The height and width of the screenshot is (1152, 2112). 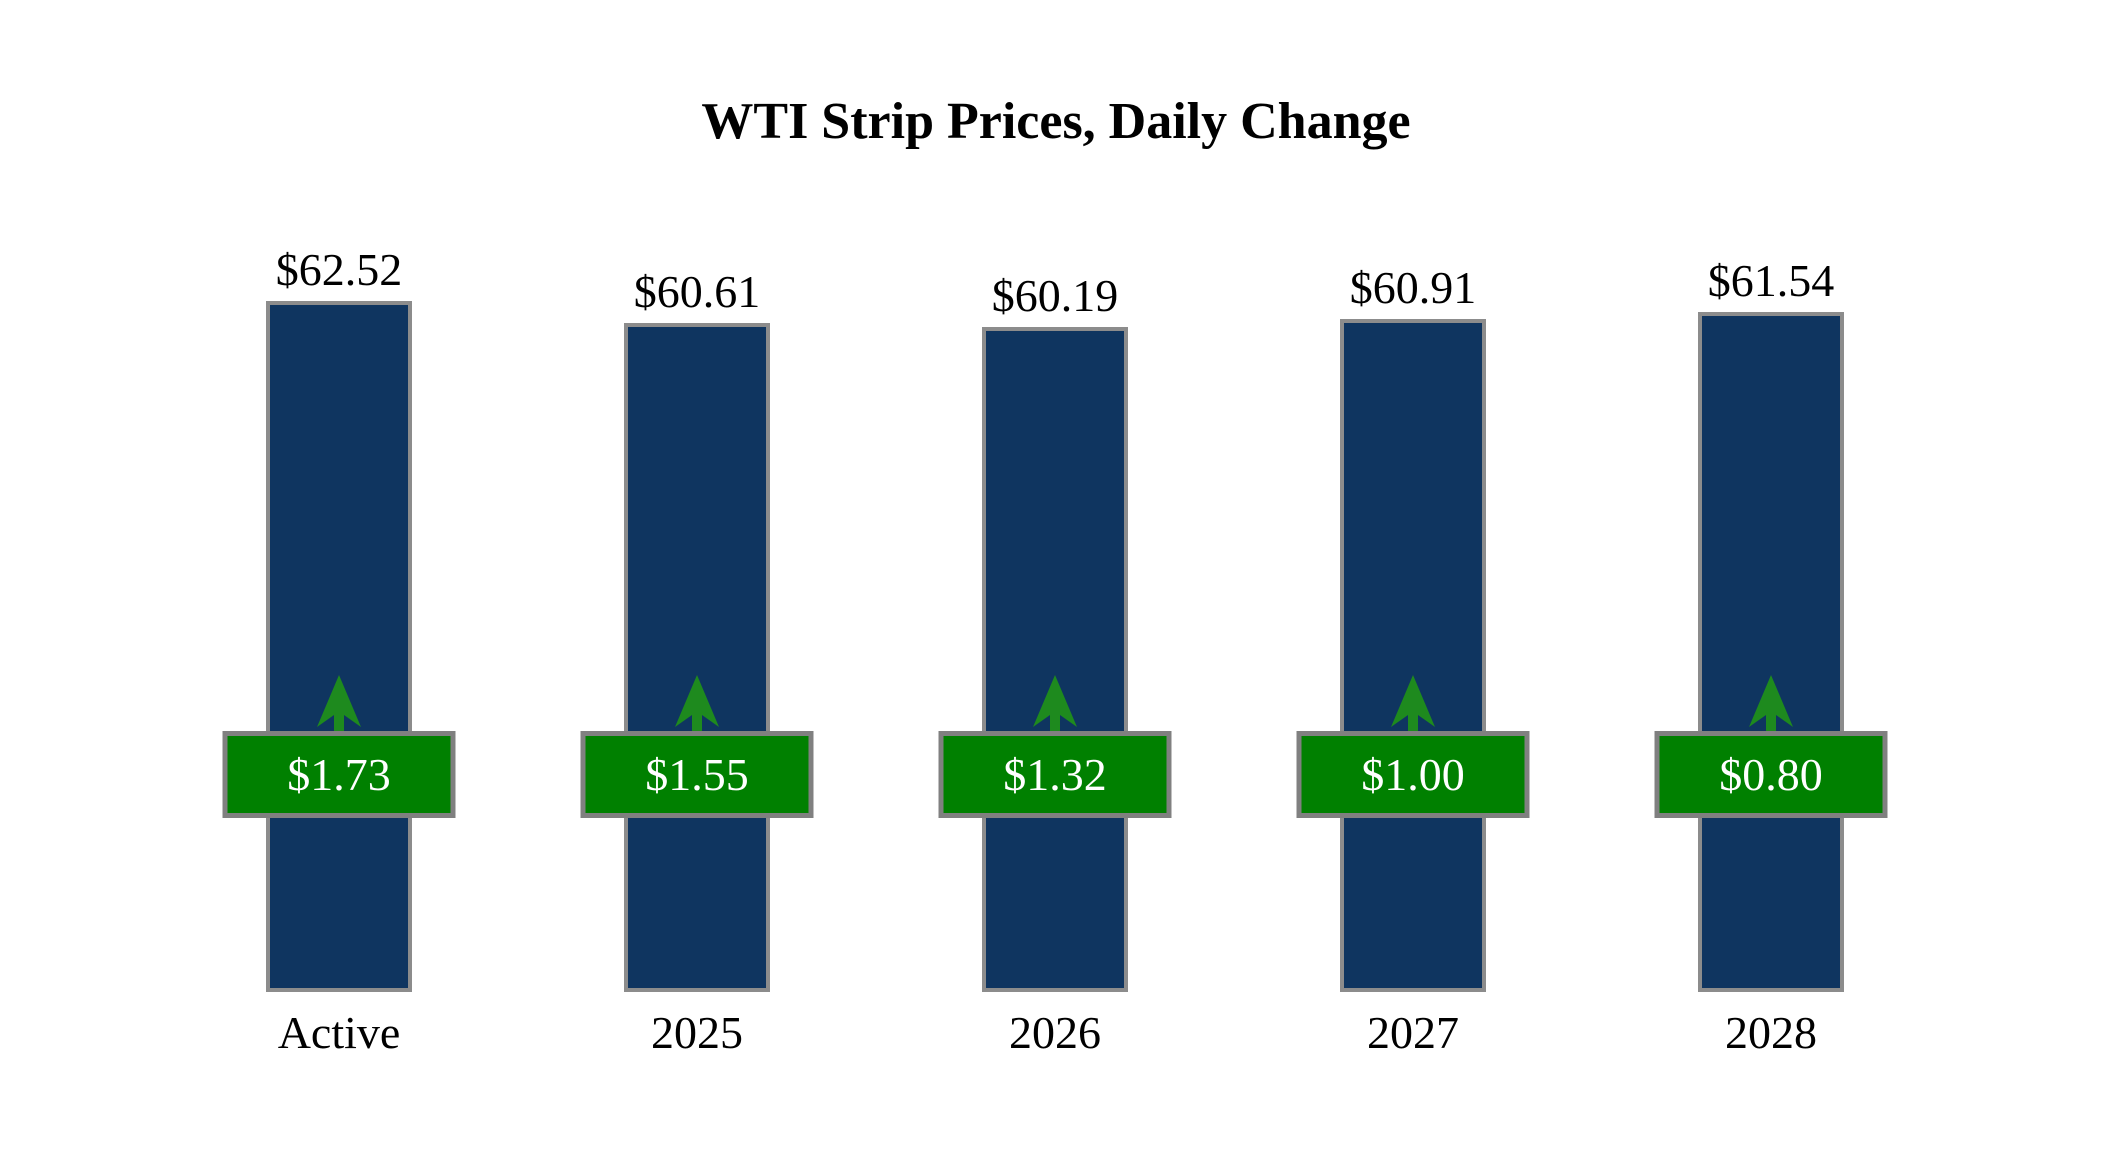 I want to click on change-value: $1.73, so click(x=339, y=774).